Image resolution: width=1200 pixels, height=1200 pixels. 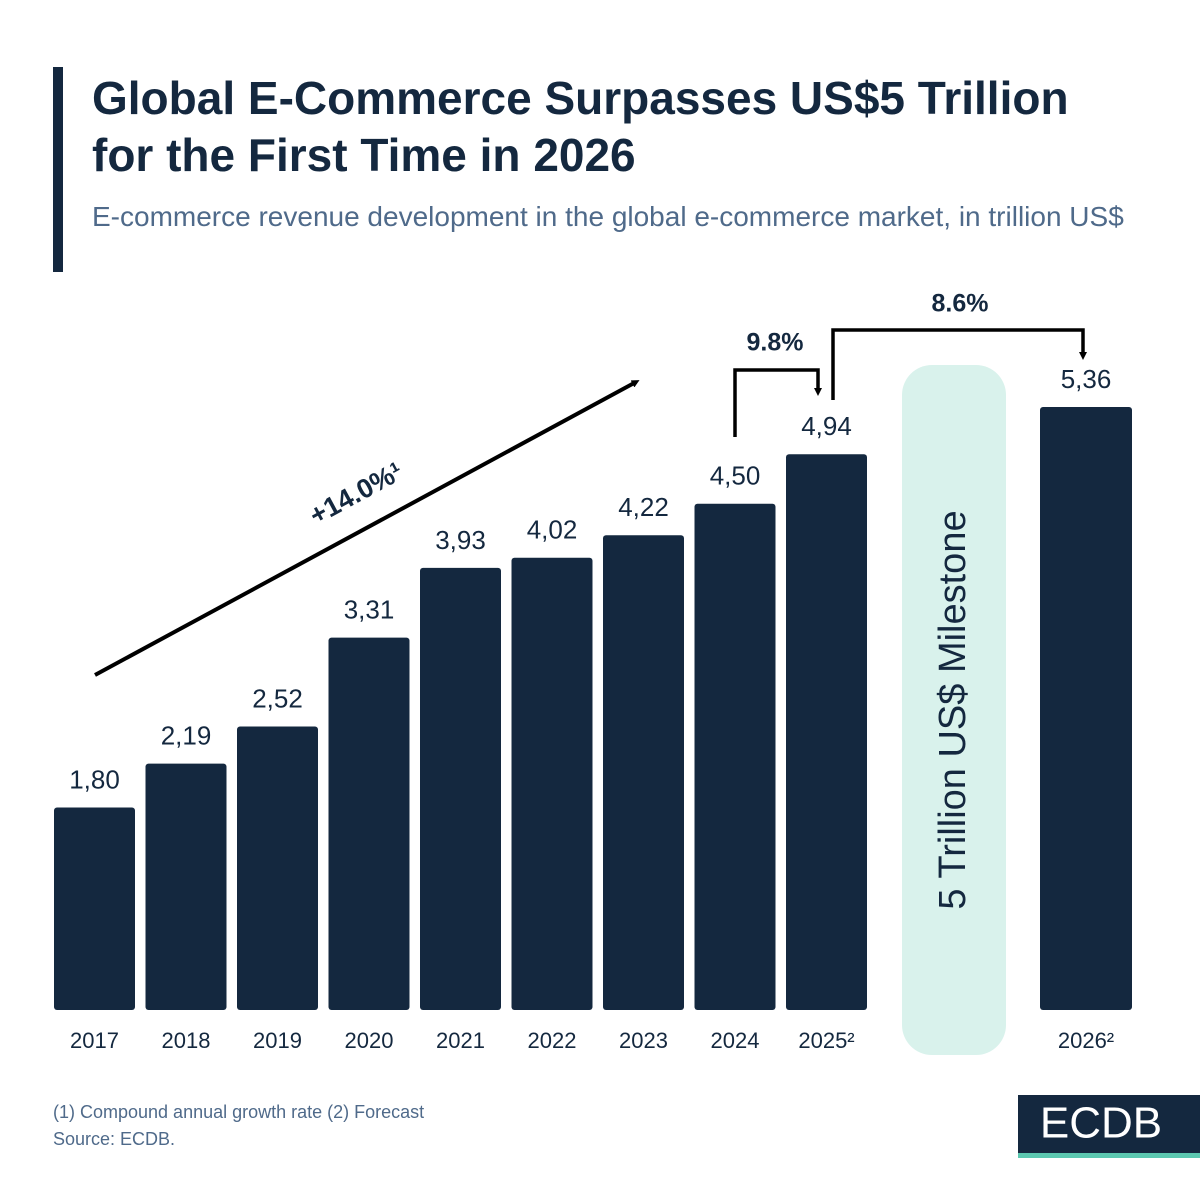 What do you see at coordinates (775, 343) in the screenshot?
I see `growth-label: 9.8%` at bounding box center [775, 343].